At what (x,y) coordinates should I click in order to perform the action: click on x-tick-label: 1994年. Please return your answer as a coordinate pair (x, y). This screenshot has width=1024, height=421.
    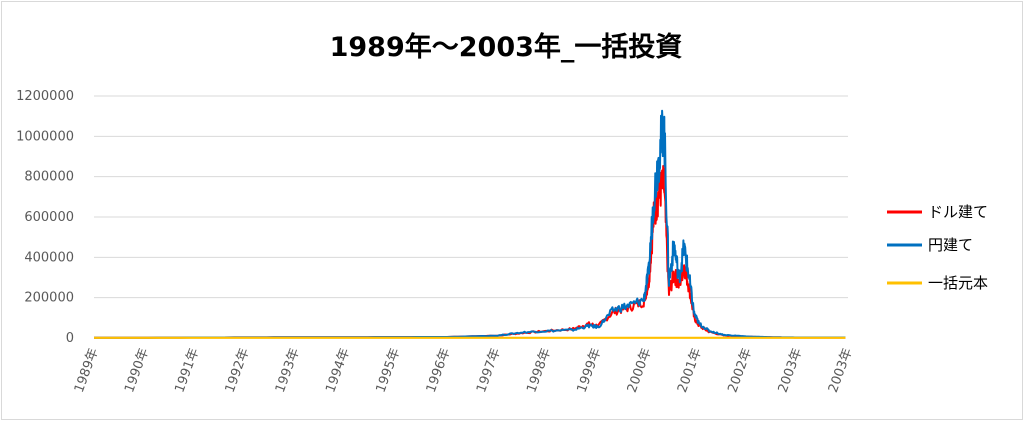
    Looking at the image, I should click on (338, 370).